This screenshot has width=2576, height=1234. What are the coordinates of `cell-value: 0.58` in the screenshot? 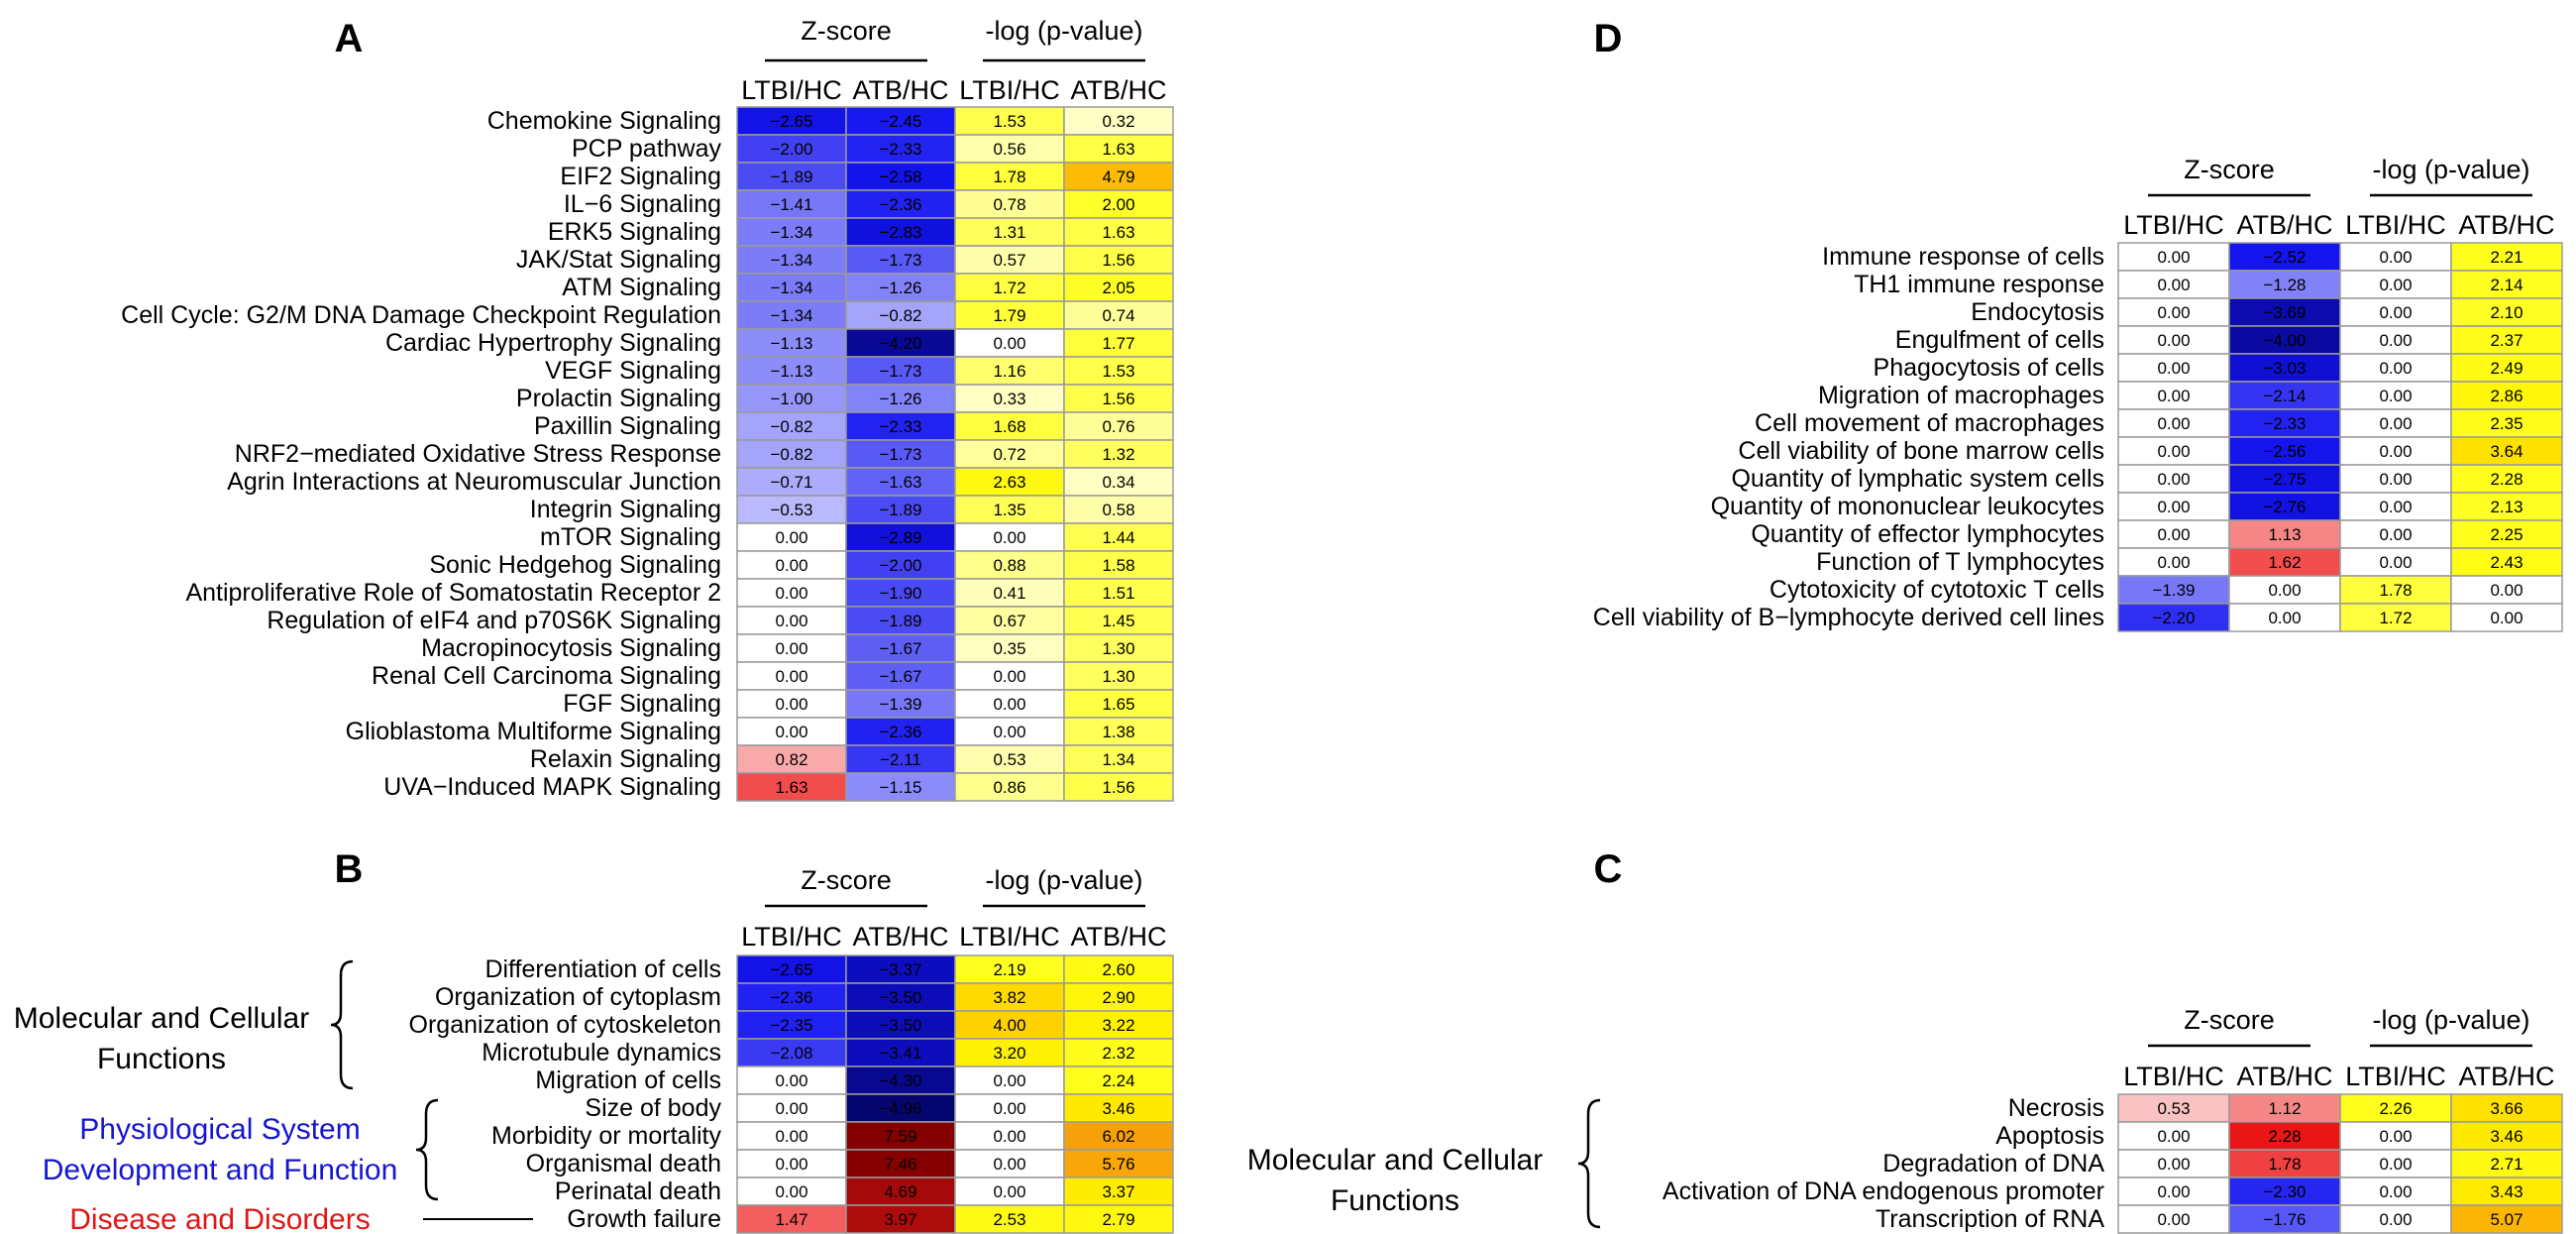 It's located at (1118, 510).